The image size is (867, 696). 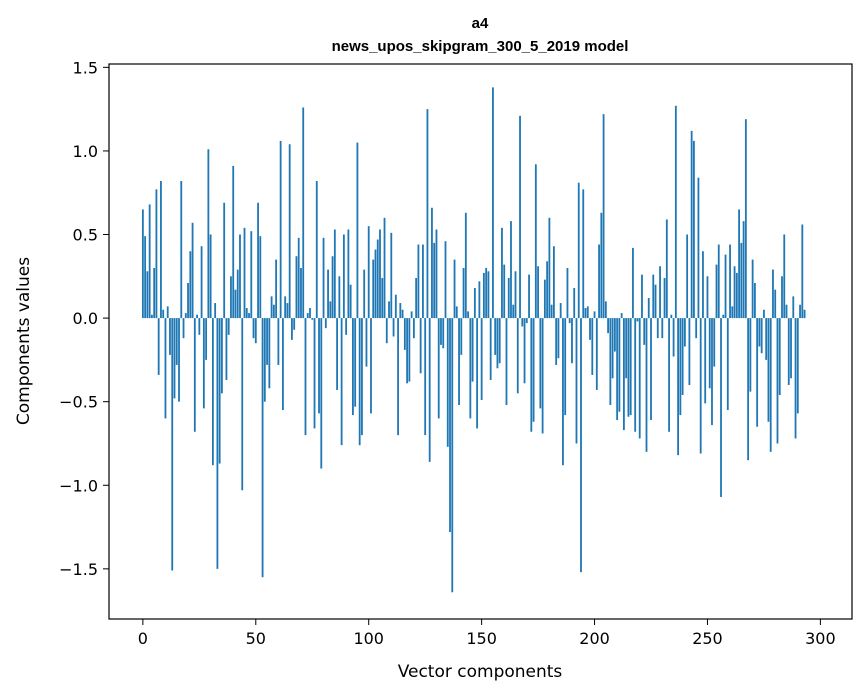 What do you see at coordinates (85, 318) in the screenshot?
I see `y-tick-label-3: 0.0` at bounding box center [85, 318].